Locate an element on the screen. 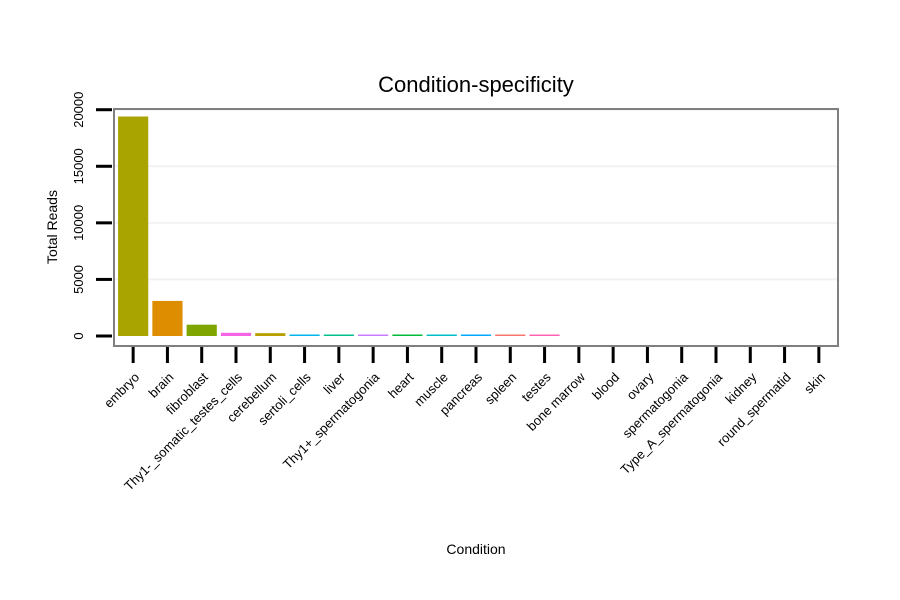 The width and height of the screenshot is (900, 600). y-tick-label: 10000 is located at coordinates (78, 223).